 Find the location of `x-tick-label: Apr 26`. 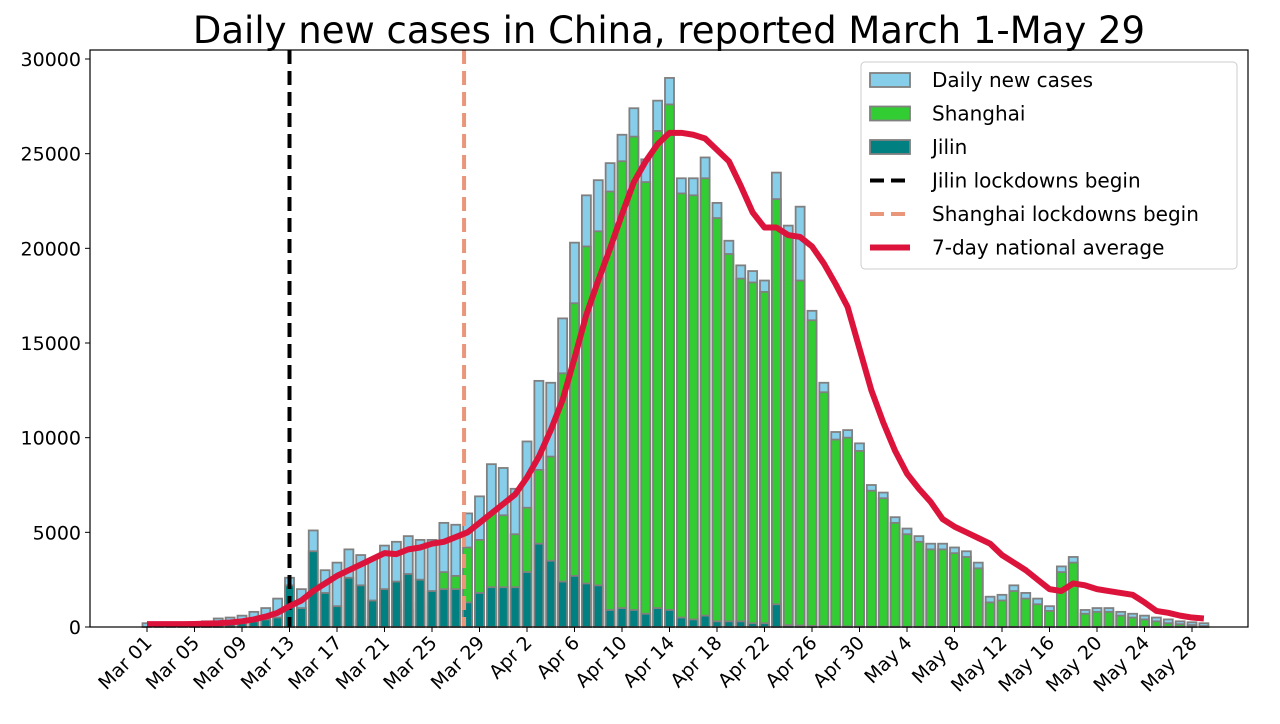

x-tick-label: Apr 26 is located at coordinates (791, 662).